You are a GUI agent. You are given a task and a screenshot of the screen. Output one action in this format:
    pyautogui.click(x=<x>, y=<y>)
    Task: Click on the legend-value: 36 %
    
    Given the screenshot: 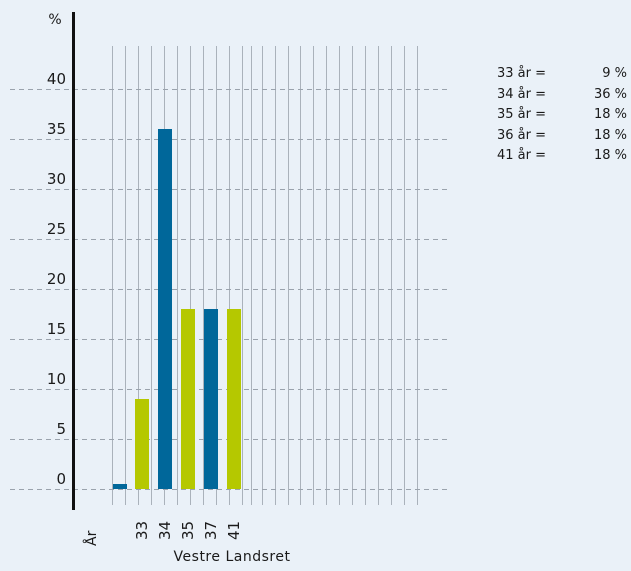 What is the action you would take?
    pyautogui.click(x=610, y=94)
    